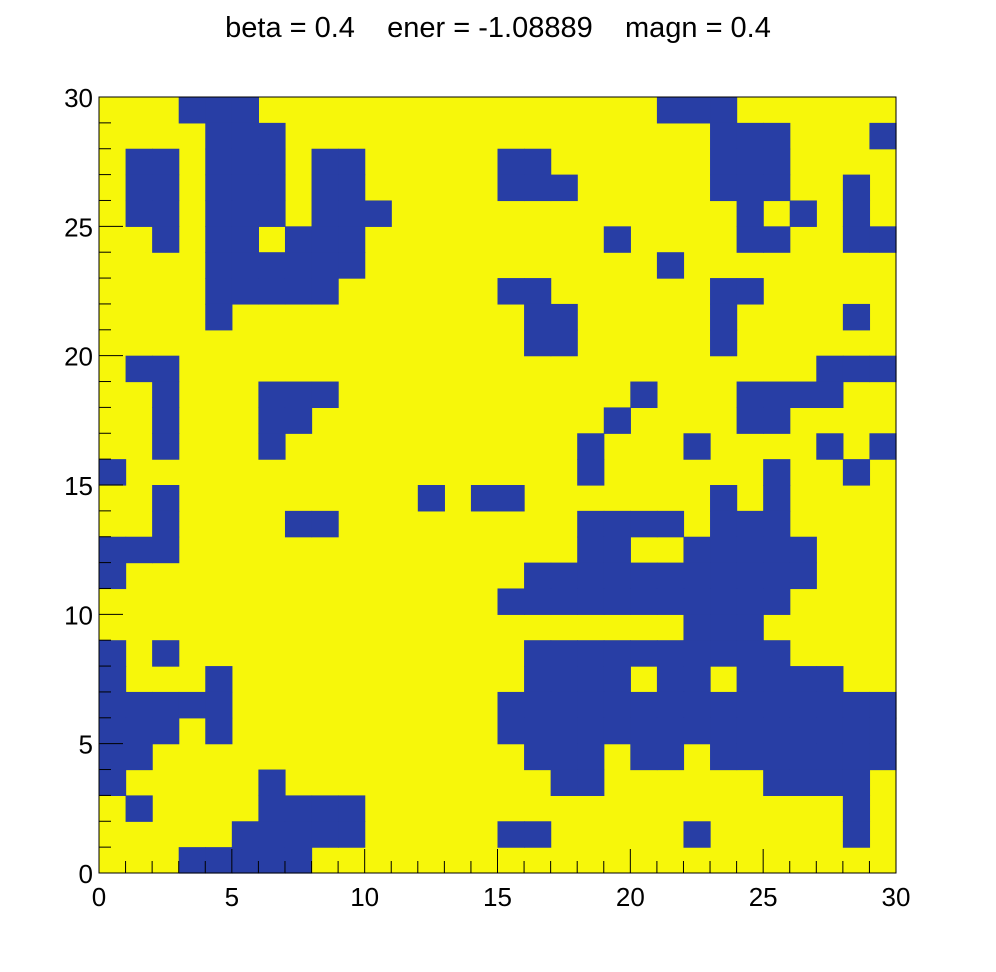 This screenshot has height=972, width=996. I want to click on x-tick-label: 10, so click(364, 897).